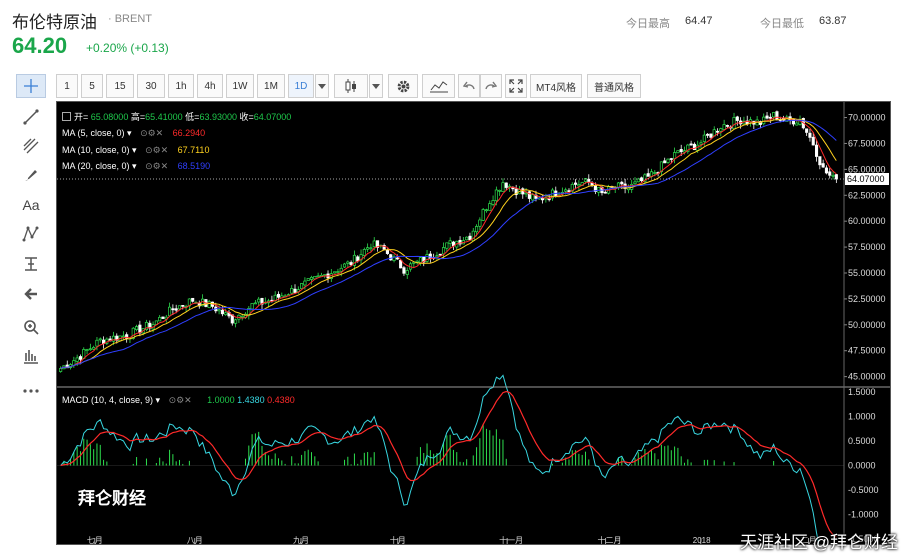 The height and width of the screenshot is (559, 912). What do you see at coordinates (31, 356) in the screenshot?
I see `bars-icon` at bounding box center [31, 356].